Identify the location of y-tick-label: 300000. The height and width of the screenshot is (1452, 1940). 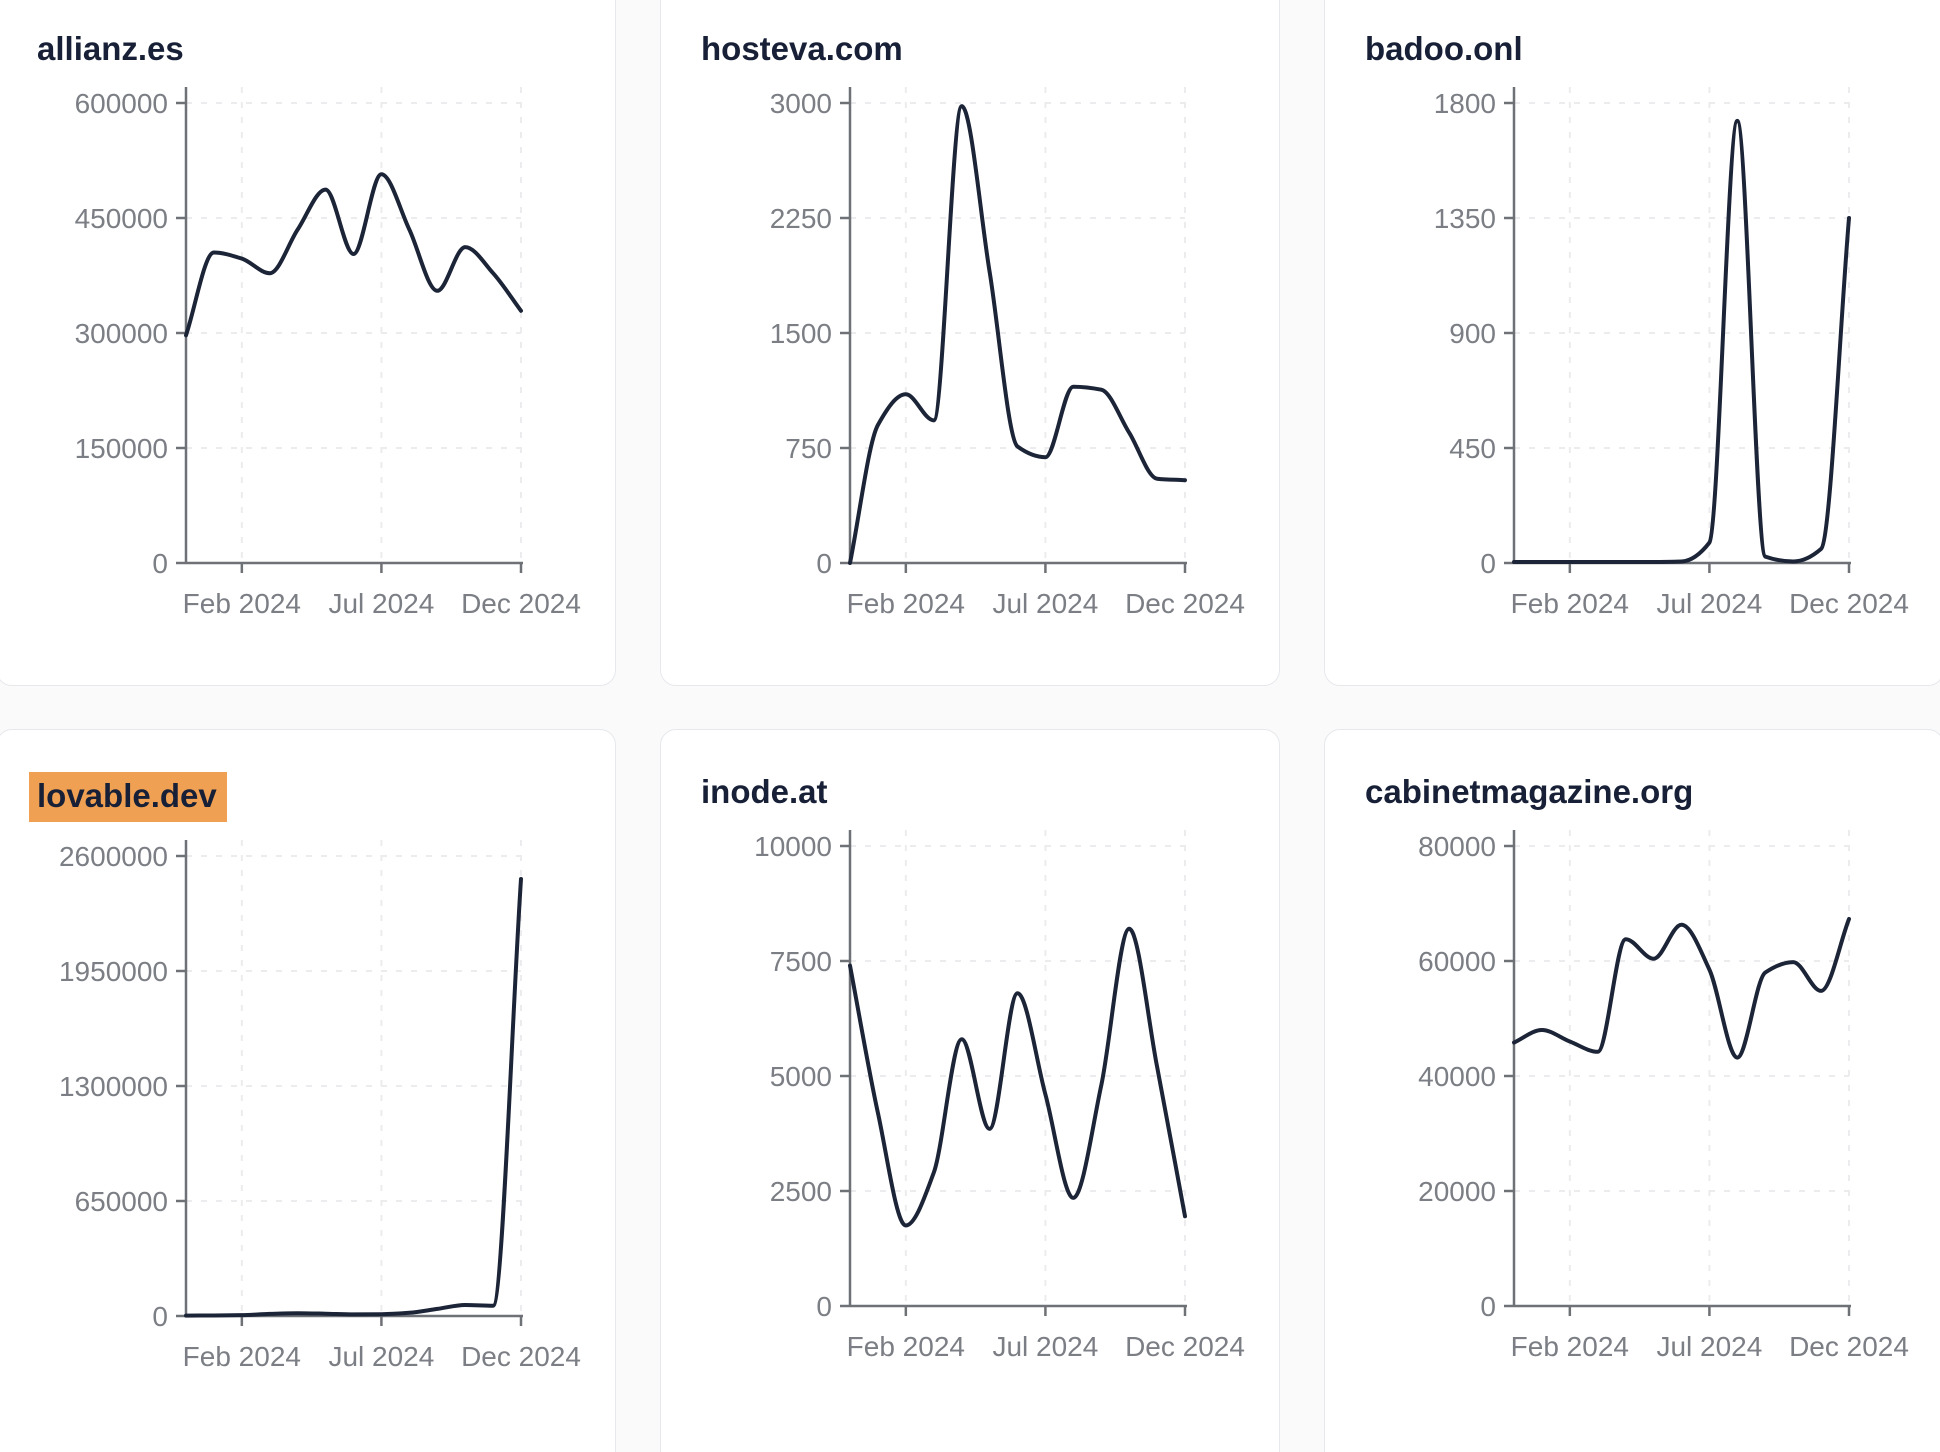
(121, 332).